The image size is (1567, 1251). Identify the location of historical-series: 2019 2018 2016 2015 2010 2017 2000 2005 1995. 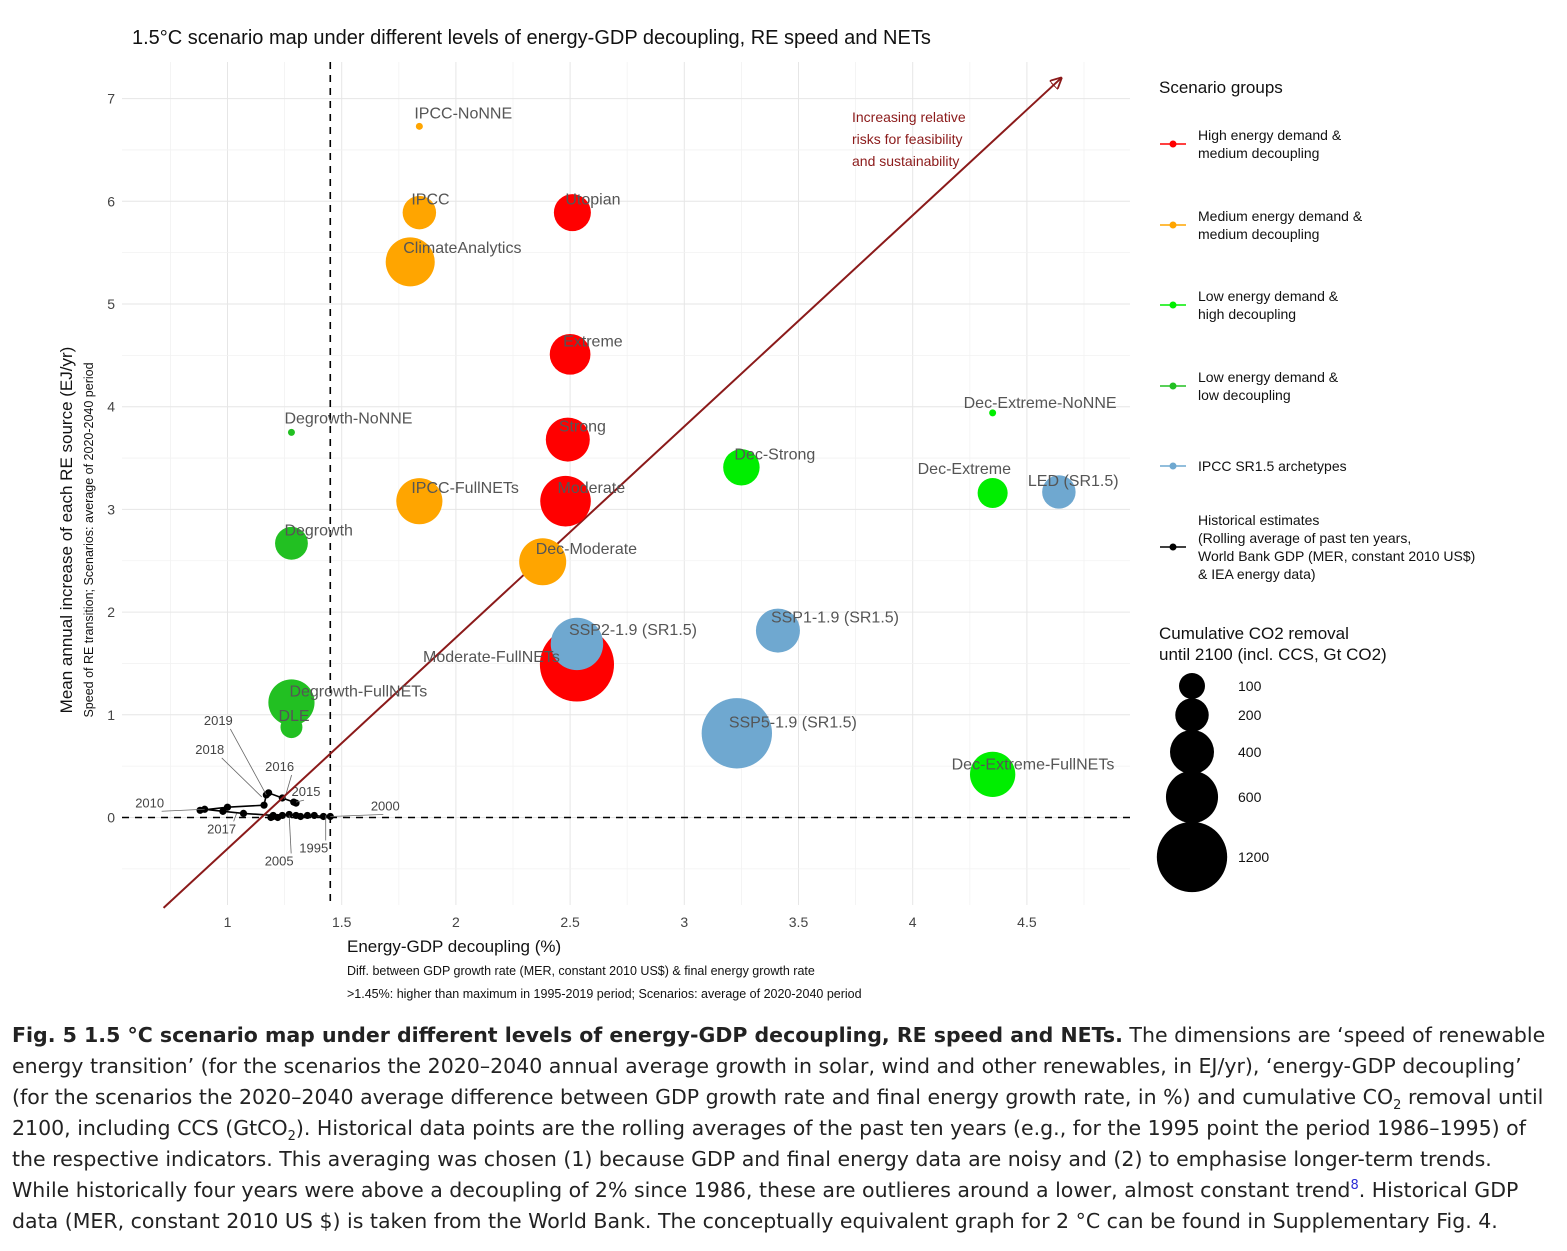
(267, 791).